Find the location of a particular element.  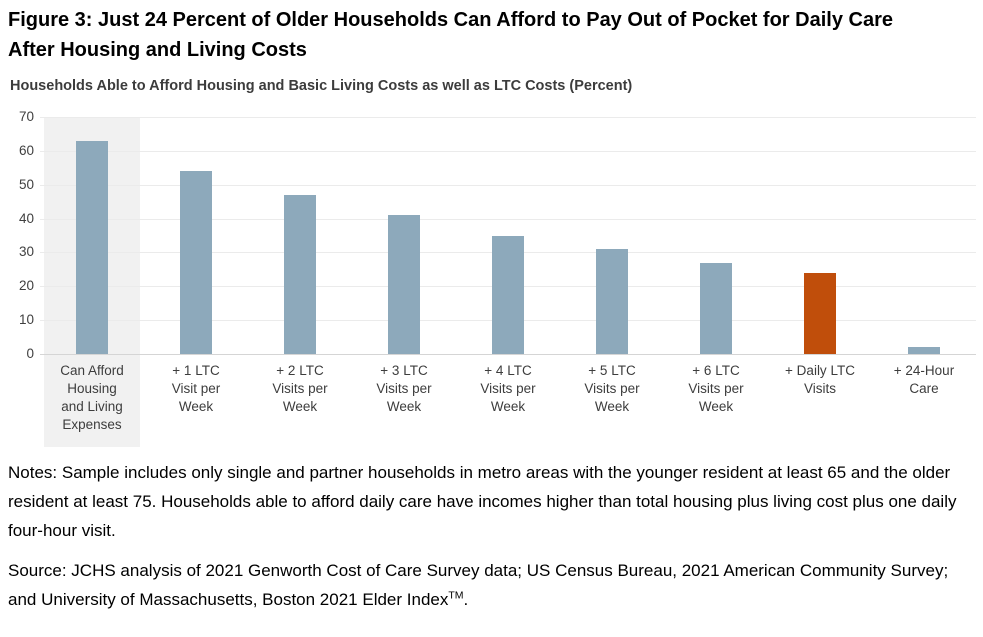

y-axis-tick-label: 20 is located at coordinates (26, 286).